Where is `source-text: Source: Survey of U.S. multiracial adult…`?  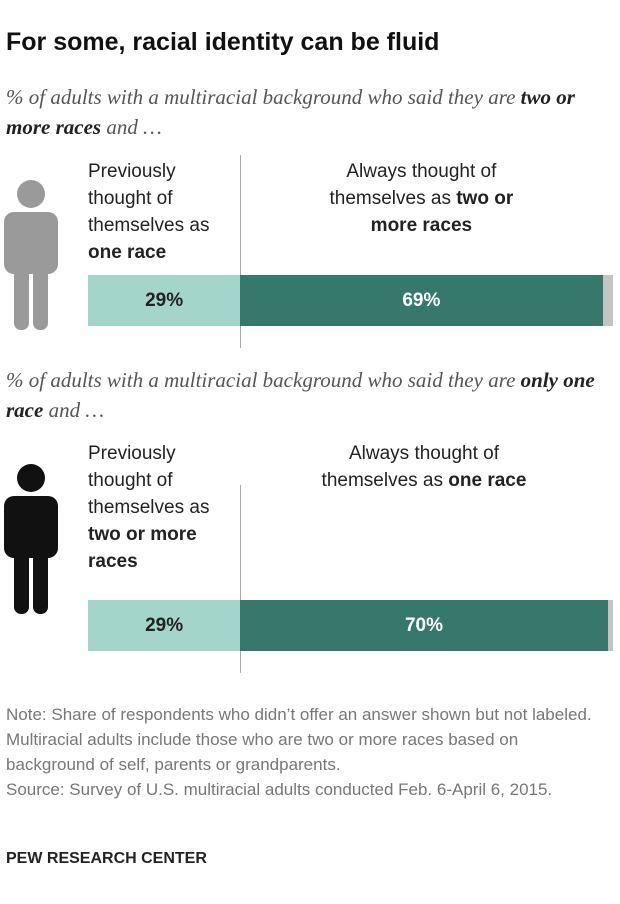
source-text: Source: Survey of U.S. multiracial adult… is located at coordinates (279, 789).